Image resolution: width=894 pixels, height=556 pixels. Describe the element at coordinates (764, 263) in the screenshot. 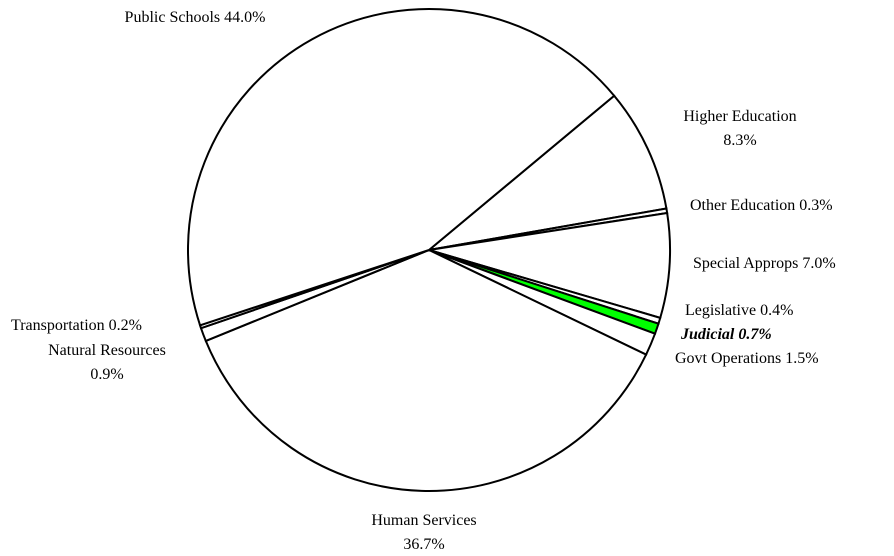

I see `label-special-approps: Special Approps 7.0%` at that location.